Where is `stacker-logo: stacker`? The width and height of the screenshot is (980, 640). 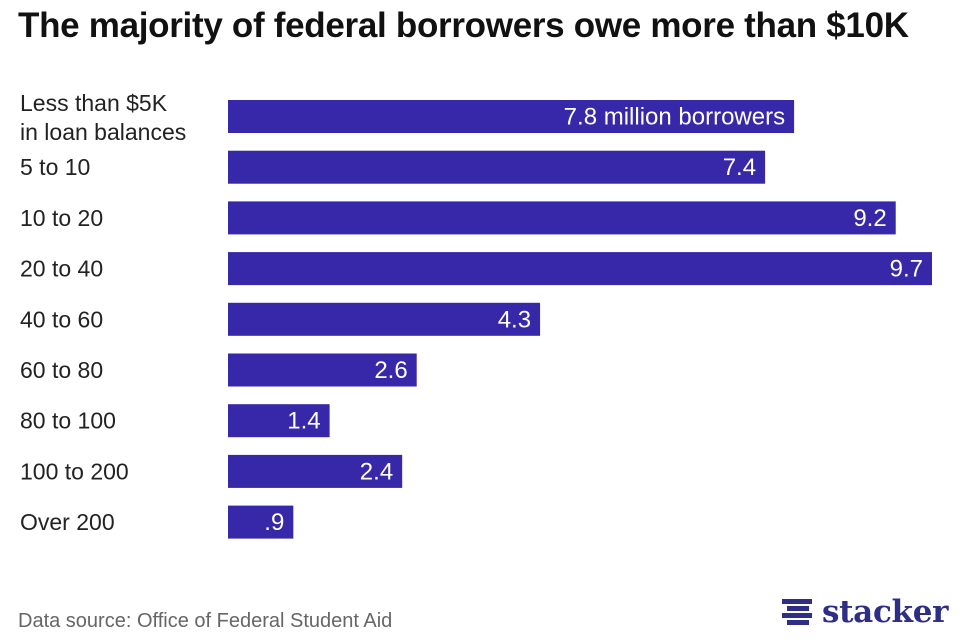
stacker-logo: stacker is located at coordinates (864, 612).